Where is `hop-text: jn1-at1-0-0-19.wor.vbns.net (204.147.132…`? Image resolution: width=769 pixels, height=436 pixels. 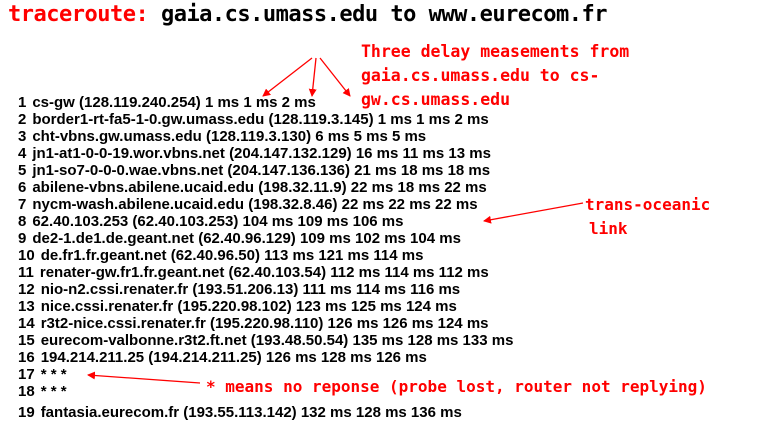
hop-text: jn1-at1-0-0-19.wor.vbns.net (204.147.132… is located at coordinates (261, 153).